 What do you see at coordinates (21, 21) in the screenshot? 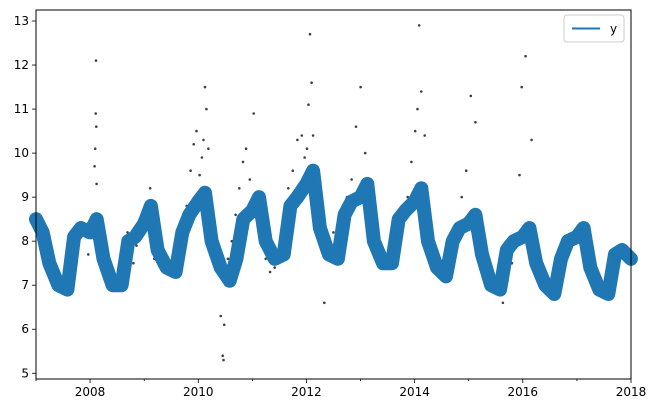
I see `y-tick-label: 13` at bounding box center [21, 21].